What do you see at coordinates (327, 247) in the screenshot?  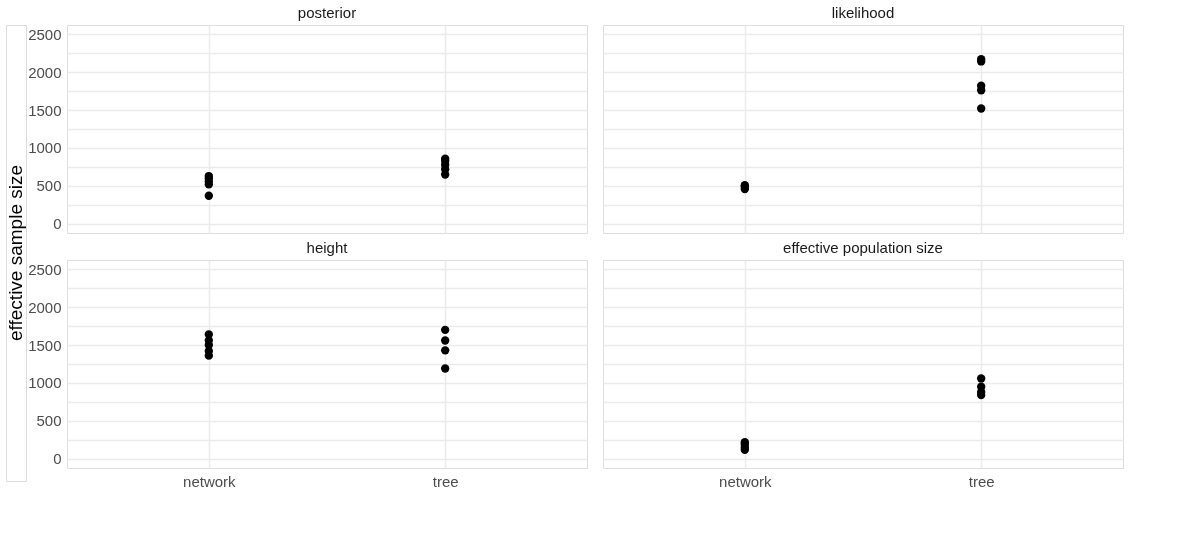 I see `chart-title: height` at bounding box center [327, 247].